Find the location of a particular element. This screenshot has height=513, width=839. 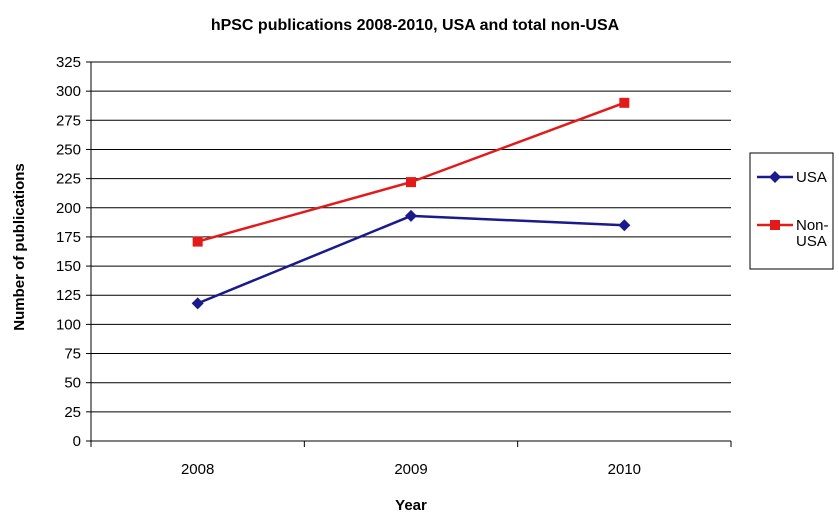

x-tick-label: 2009 is located at coordinates (410, 469).